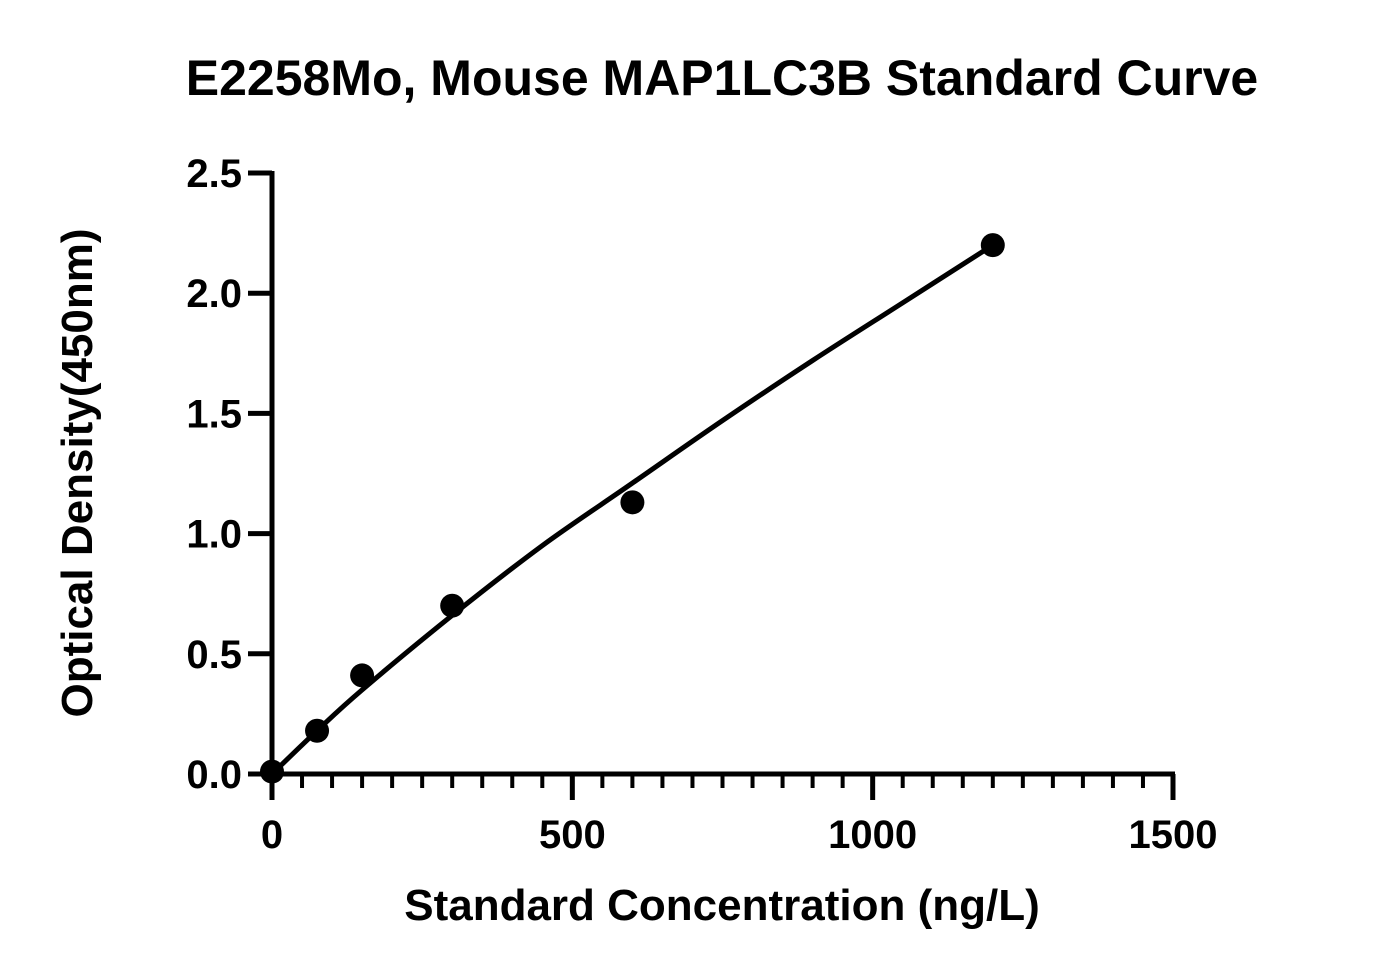  I want to click on y-tick-label: 1.0, so click(214, 535).